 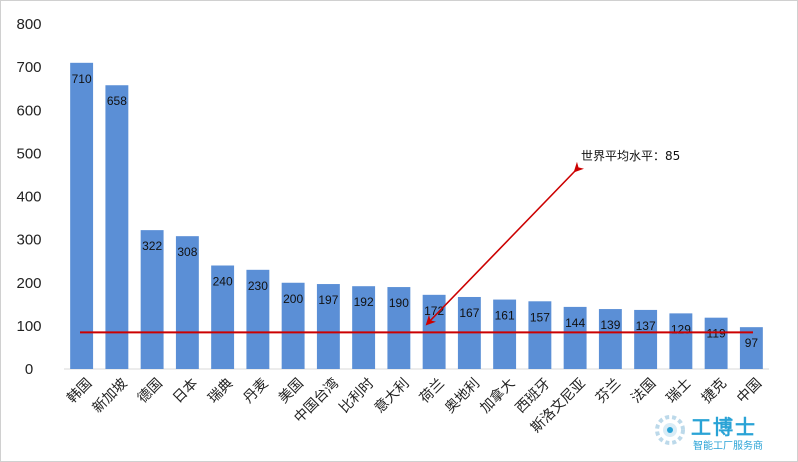 I want to click on data-label: 129, so click(x=681, y=329).